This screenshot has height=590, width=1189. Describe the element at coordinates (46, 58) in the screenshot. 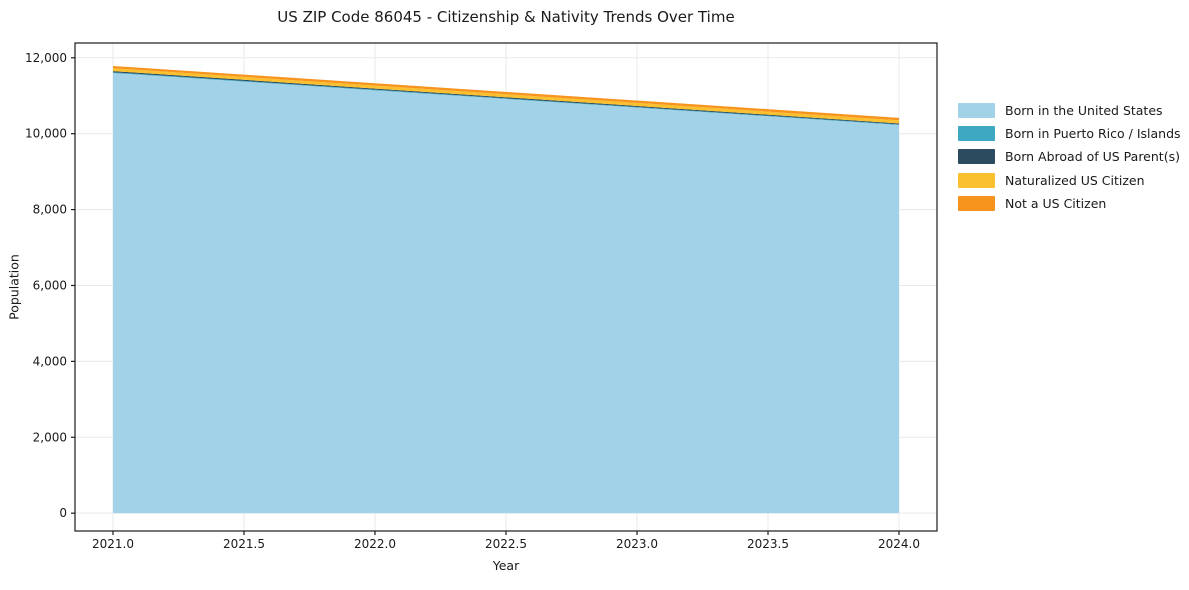

I see `y-tick-label: 12,000` at that location.